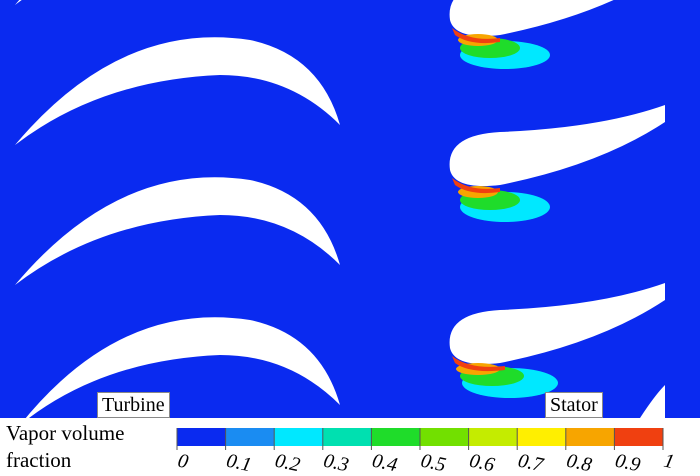 This screenshot has width=700, height=476. I want to click on colorbar-tick-label: 0.1, so click(238, 463).